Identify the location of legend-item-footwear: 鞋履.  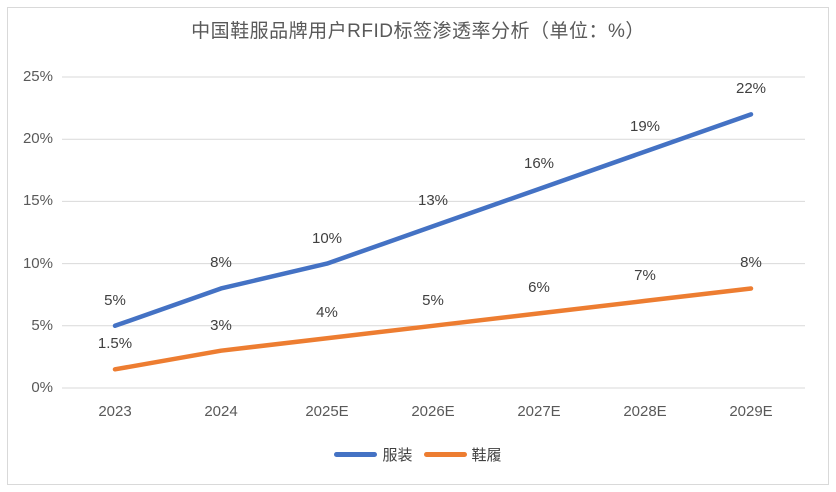
(462, 454).